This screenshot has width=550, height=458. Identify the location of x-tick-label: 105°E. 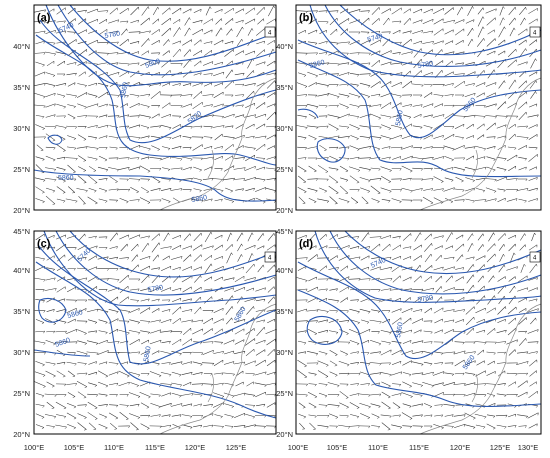
(74, 447).